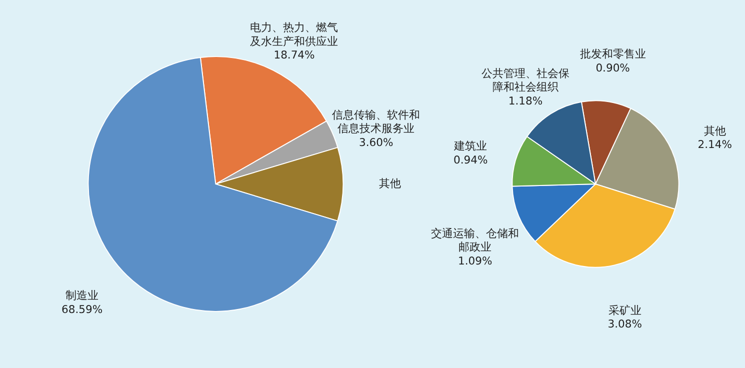 This screenshot has height=368, width=745. Describe the element at coordinates (376, 122) in the screenshot. I see `slice-label: 信息传输、软件和信息技术服务业` at that location.